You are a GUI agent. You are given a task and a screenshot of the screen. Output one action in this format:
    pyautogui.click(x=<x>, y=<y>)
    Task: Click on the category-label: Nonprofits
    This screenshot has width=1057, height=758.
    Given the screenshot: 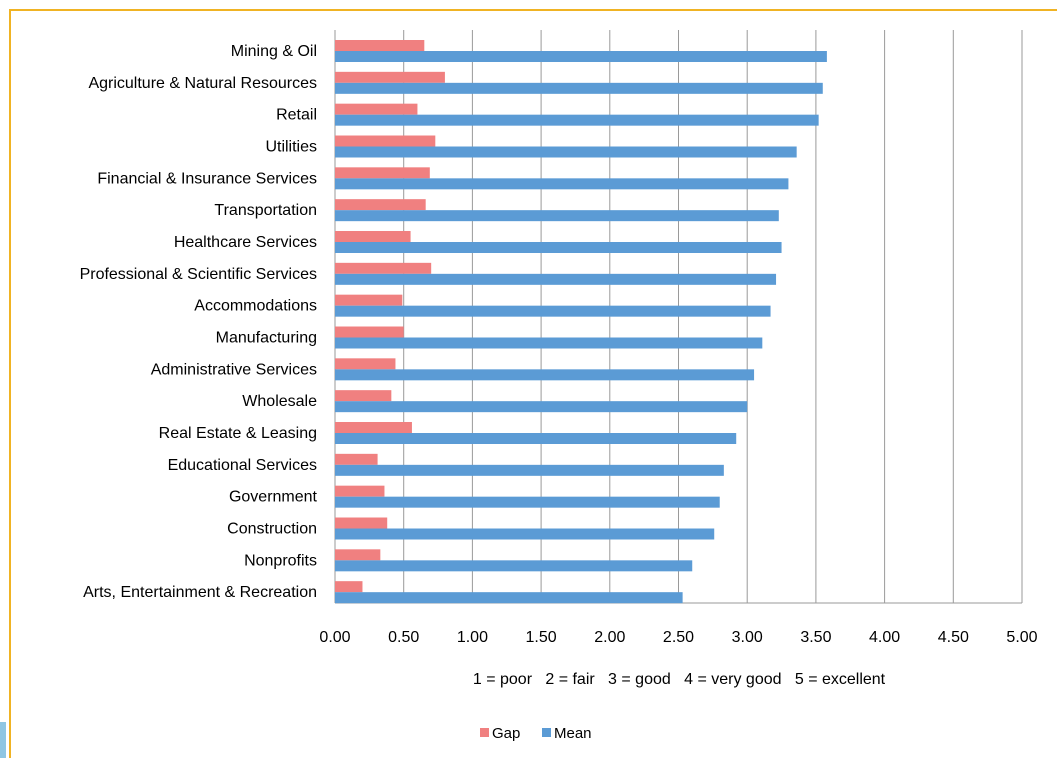 What is the action you would take?
    pyautogui.click(x=280, y=560)
    